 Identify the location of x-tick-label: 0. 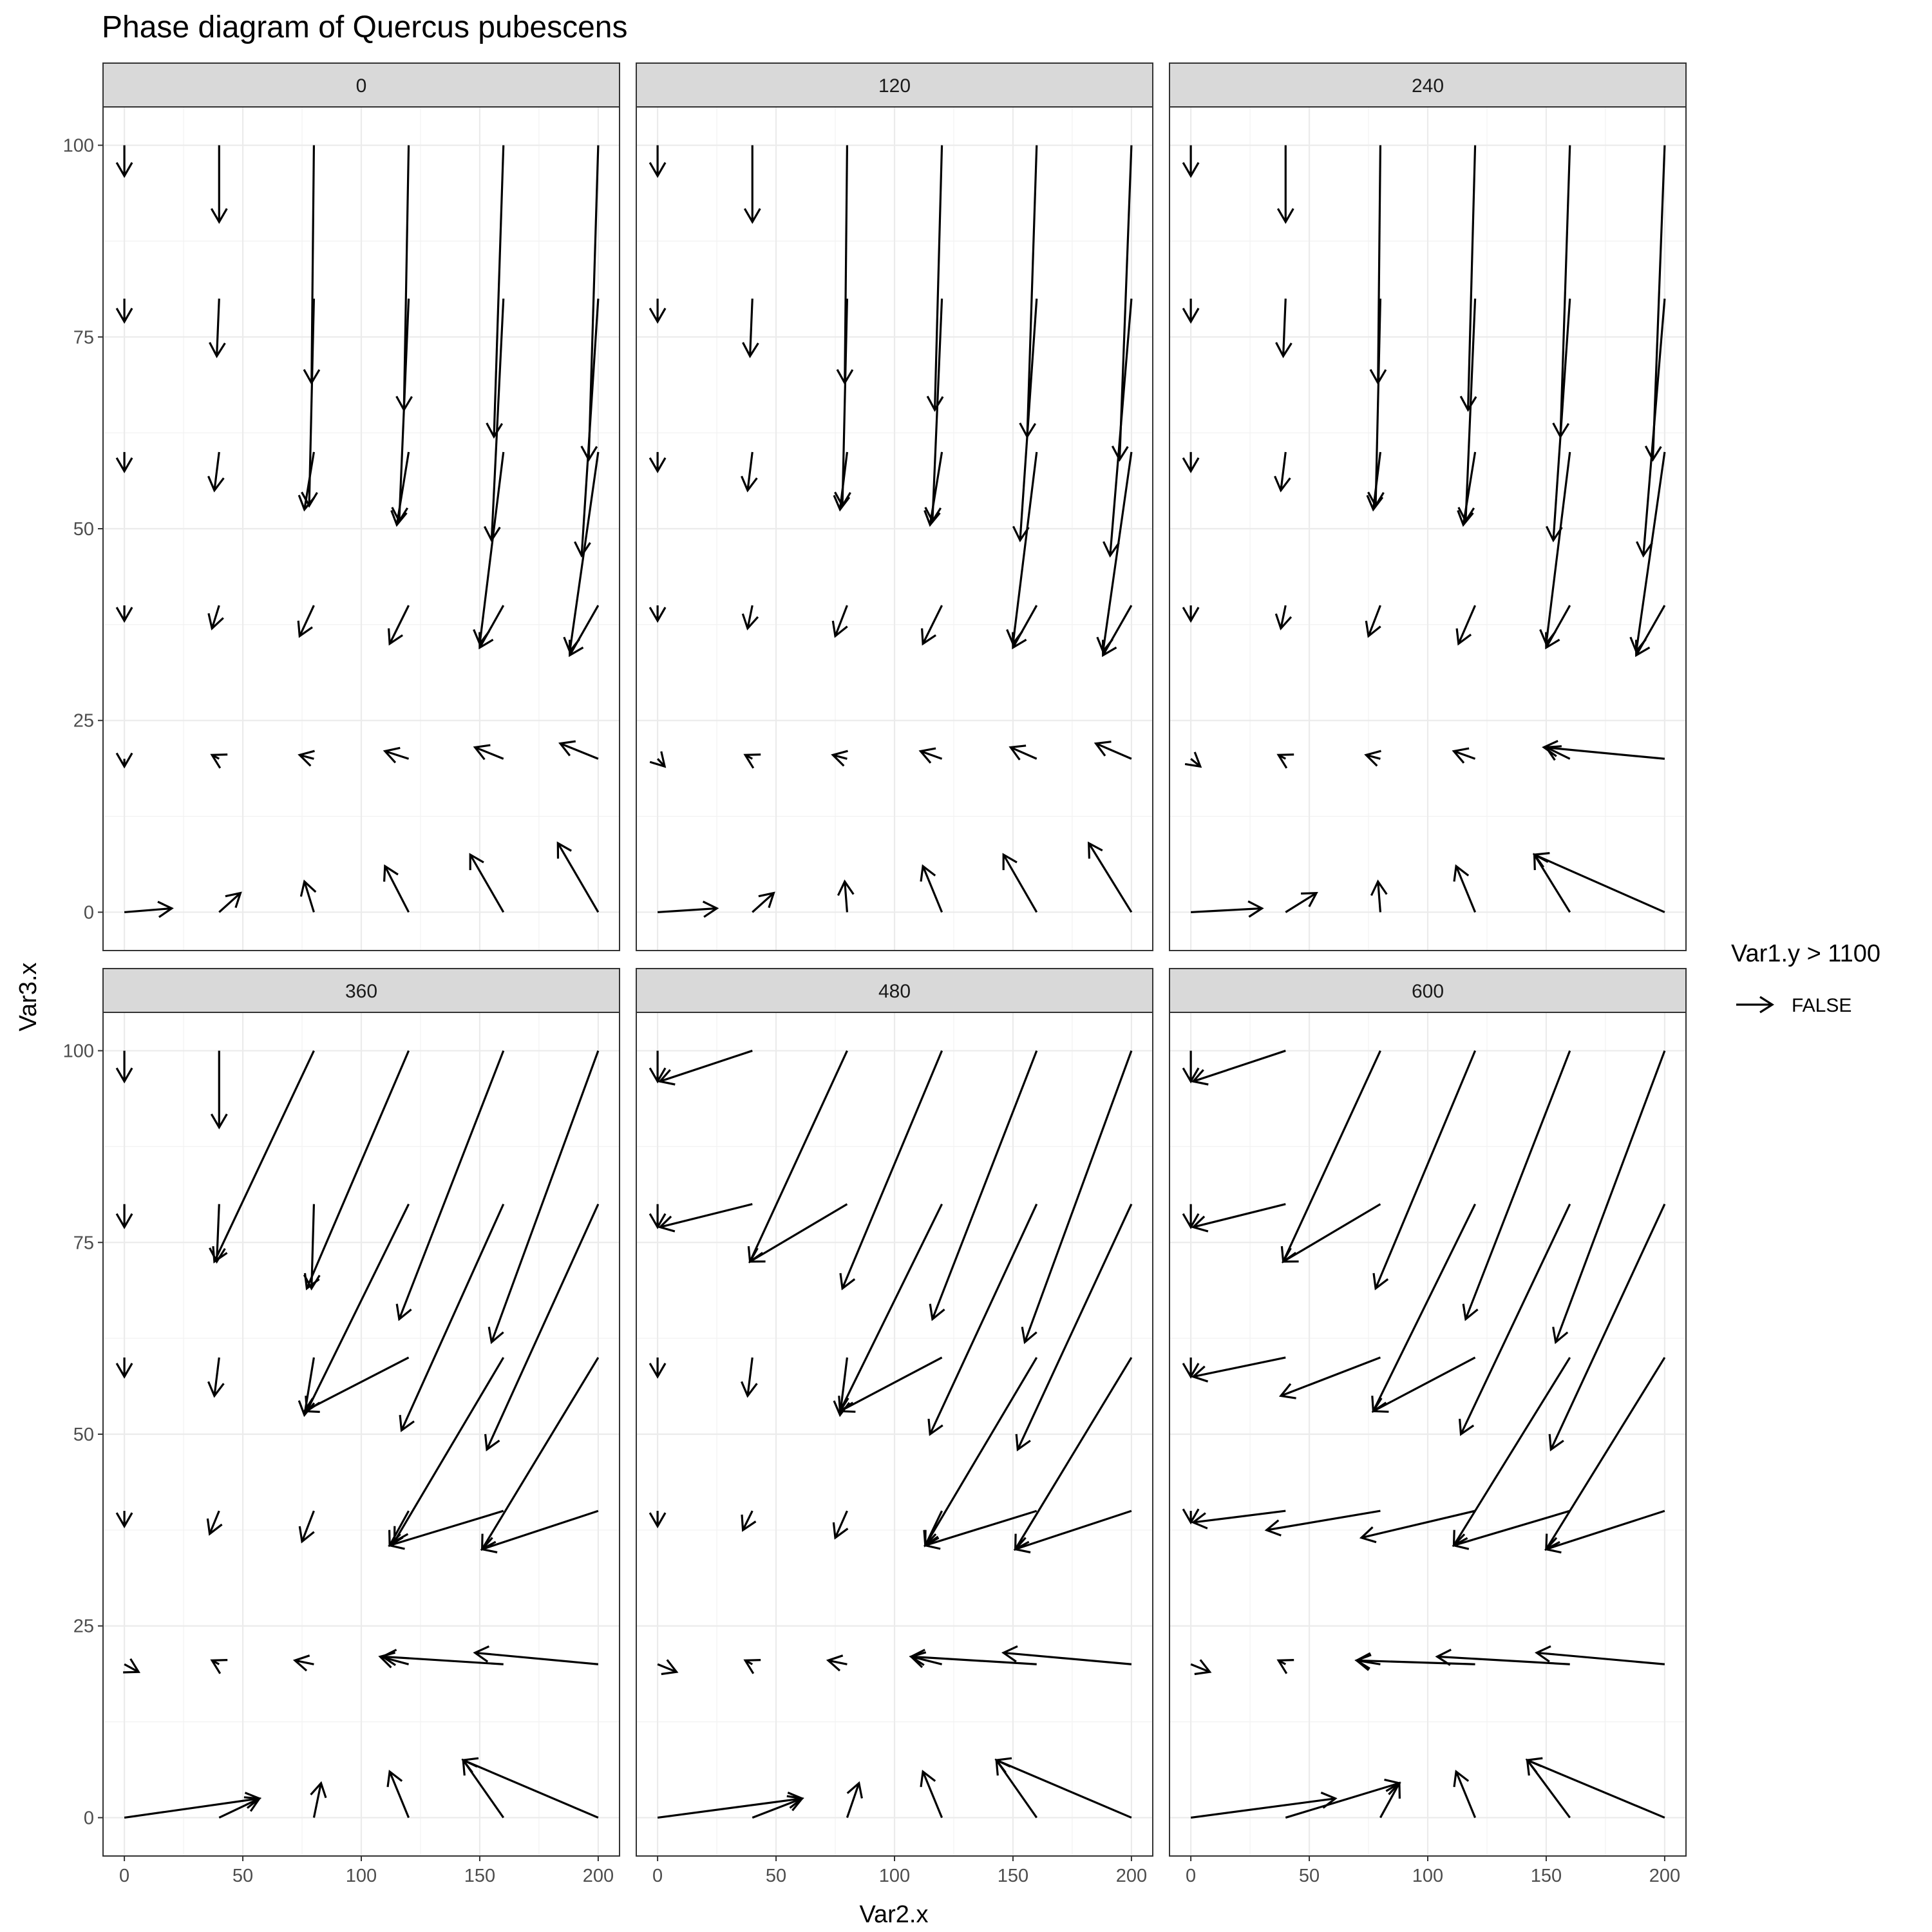
(124, 1876).